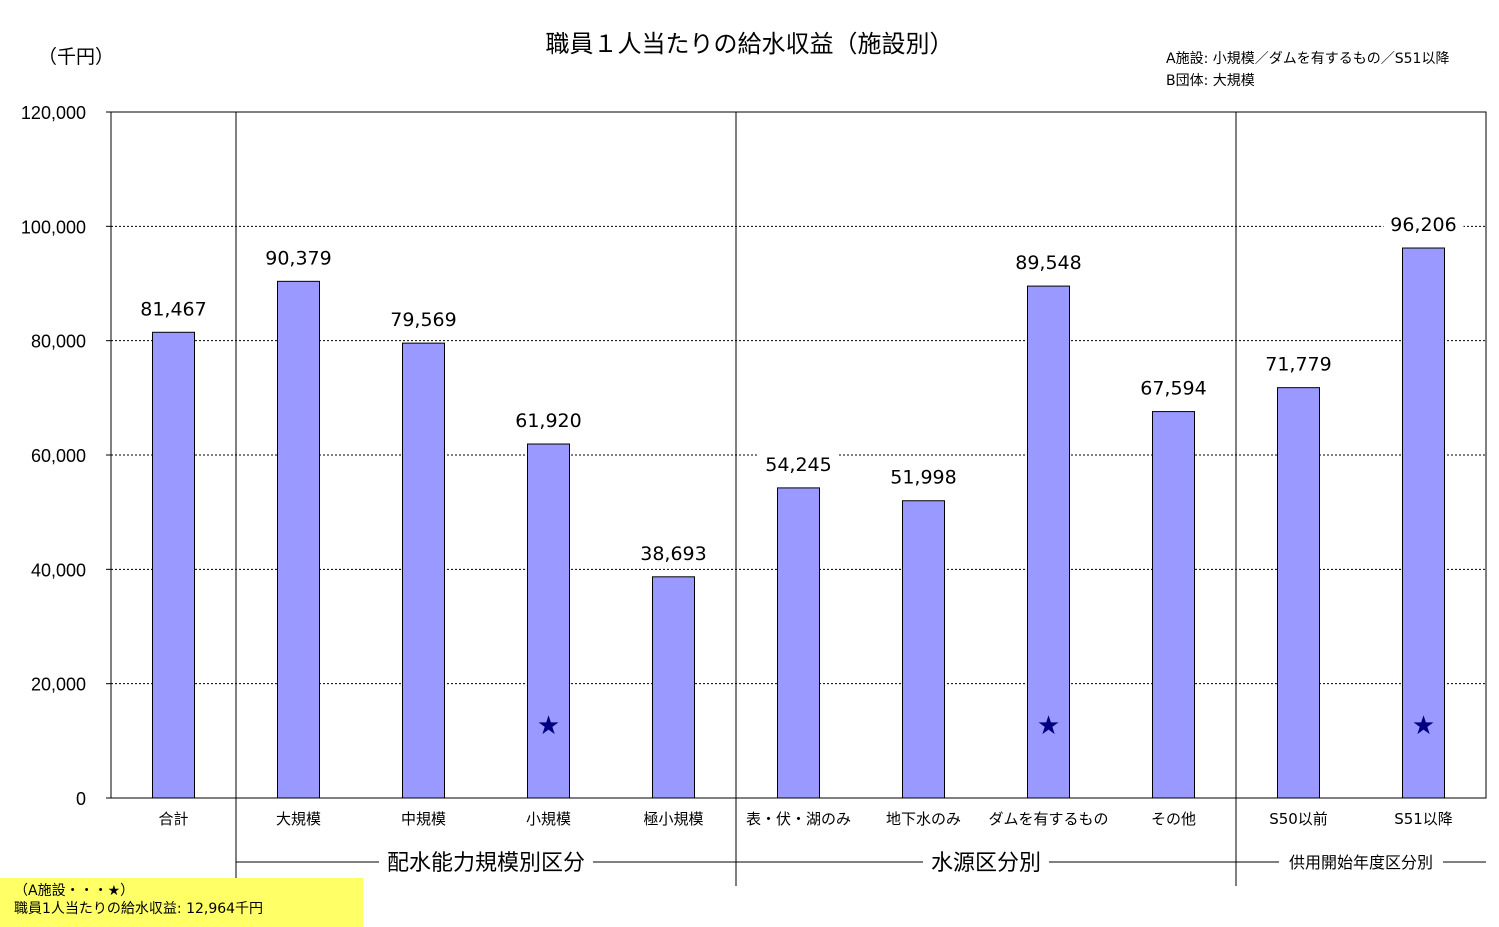 The width and height of the screenshot is (1499, 927). I want to click on group-label: 供用開始年度区分別, so click(1361, 862).